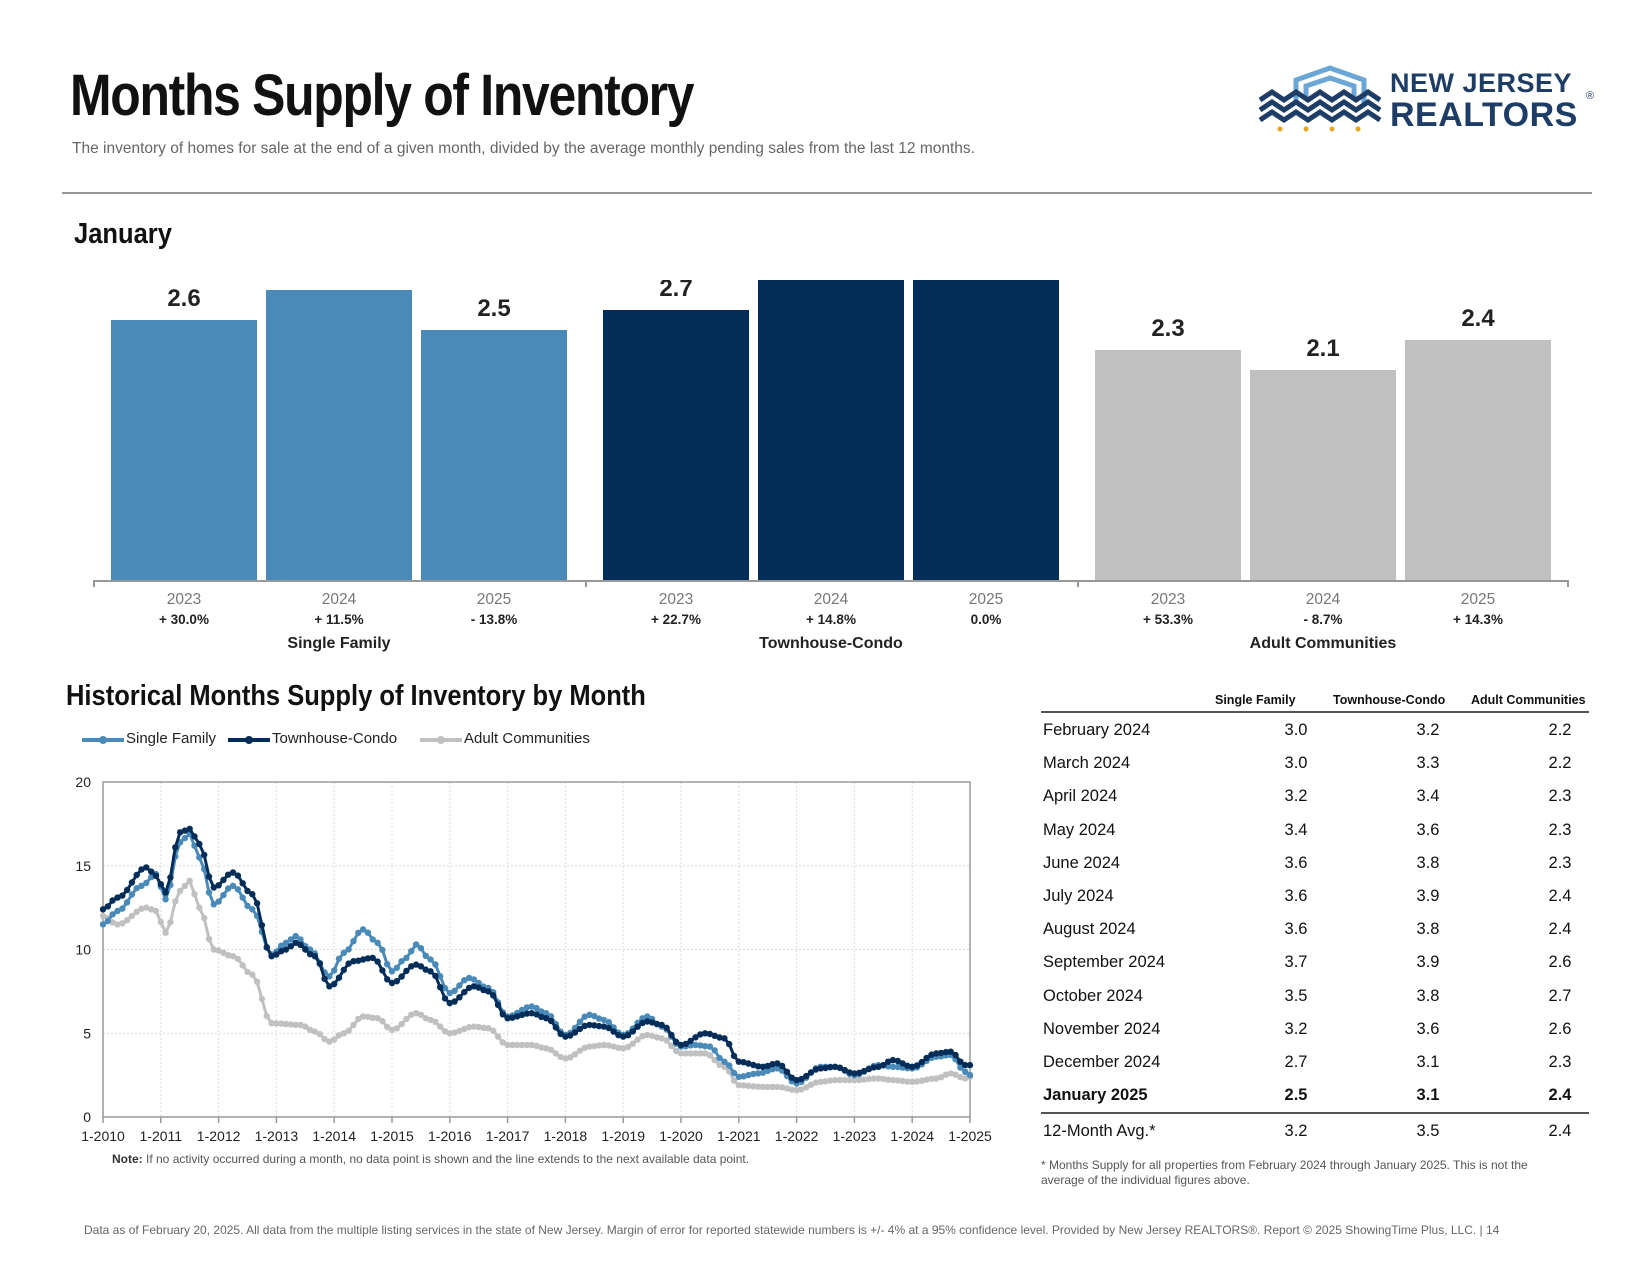 Image resolution: width=1650 pixels, height=1275 pixels. Describe the element at coordinates (1102, 1028) in the screenshot. I see `row-label: November 2024` at that location.